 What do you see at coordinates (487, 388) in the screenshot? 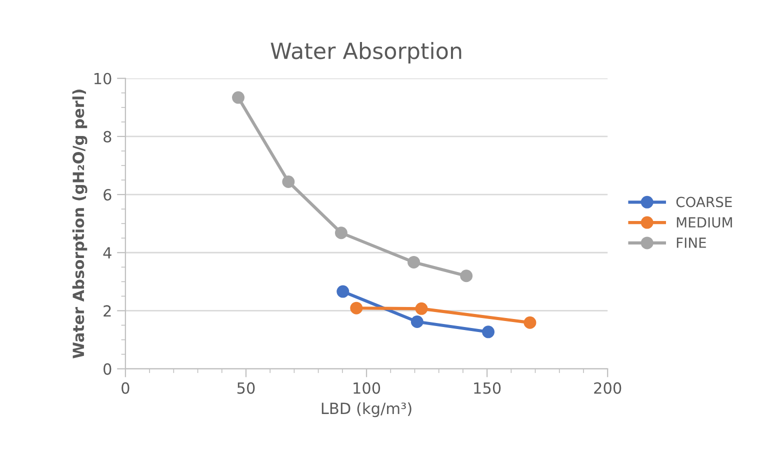
I see `x-tick-label: 150` at bounding box center [487, 388].